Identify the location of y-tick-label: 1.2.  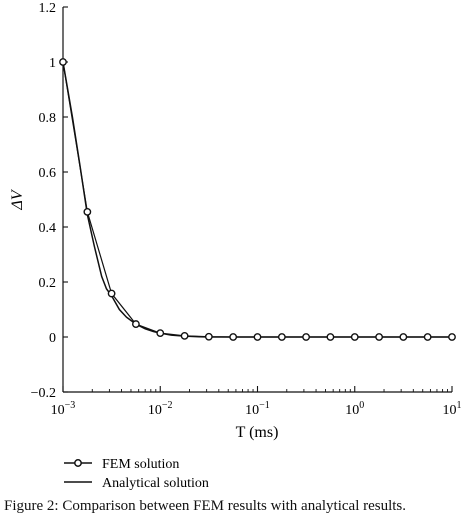
(48, 8).